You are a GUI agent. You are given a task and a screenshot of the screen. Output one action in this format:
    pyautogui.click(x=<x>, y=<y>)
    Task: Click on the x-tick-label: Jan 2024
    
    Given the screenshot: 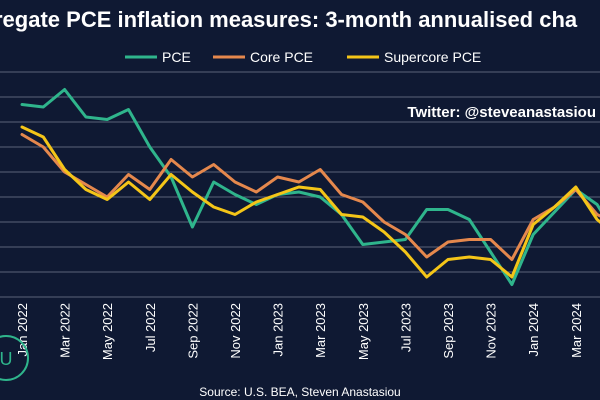 What is the action you would take?
    pyautogui.click(x=533, y=330)
    